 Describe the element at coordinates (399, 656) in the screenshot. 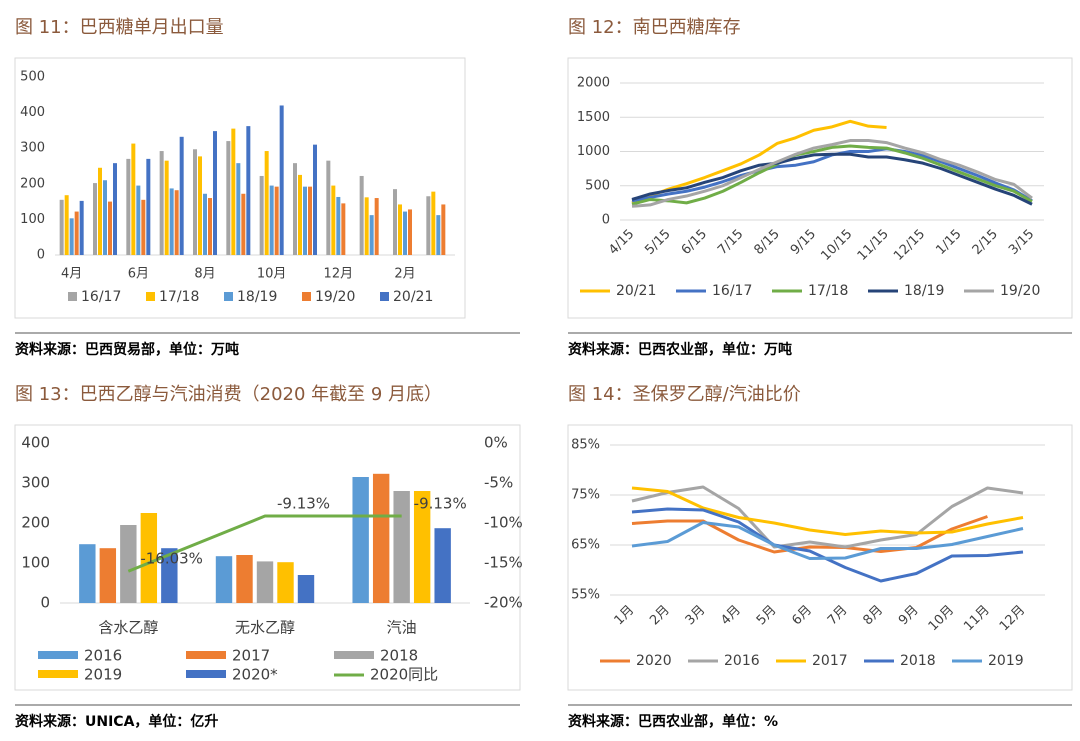

I see `legend-label: 2018` at that location.